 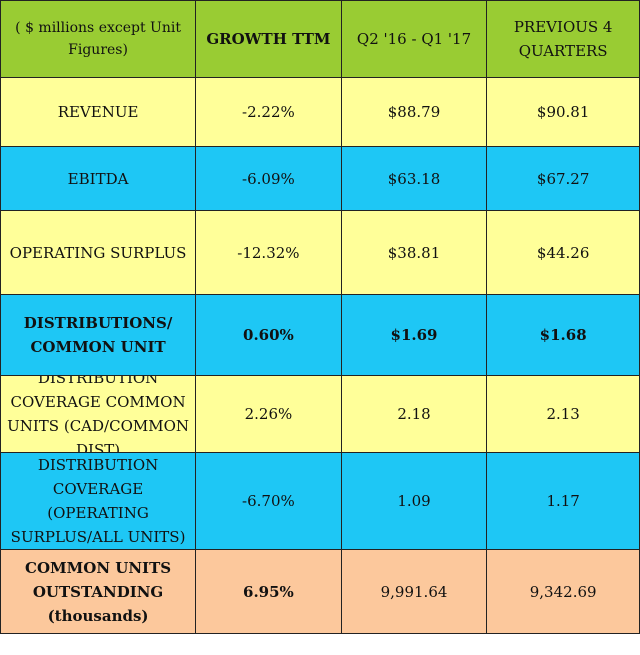 I want to click on row-current: 9,991.64, so click(x=414, y=591).